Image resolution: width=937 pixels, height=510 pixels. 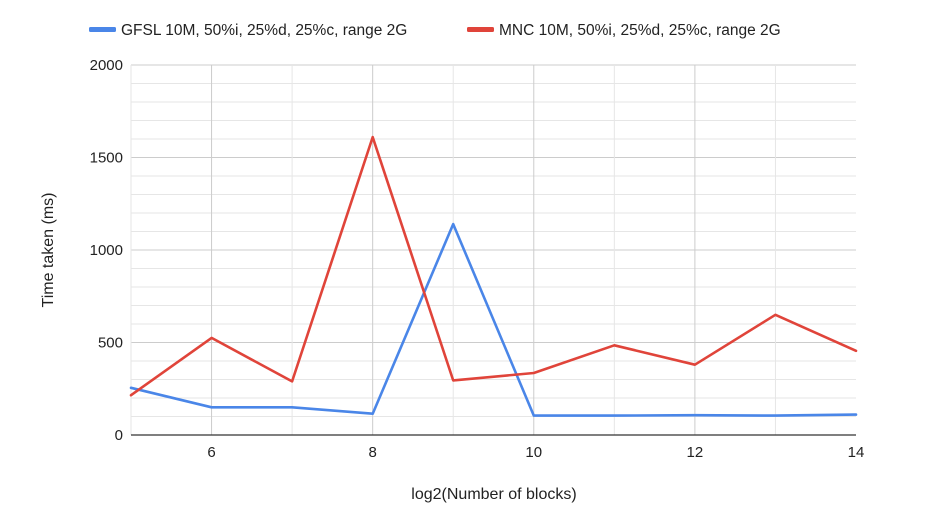 What do you see at coordinates (493, 494) in the screenshot?
I see `x-axis-title: log2(Number of blocks)` at bounding box center [493, 494].